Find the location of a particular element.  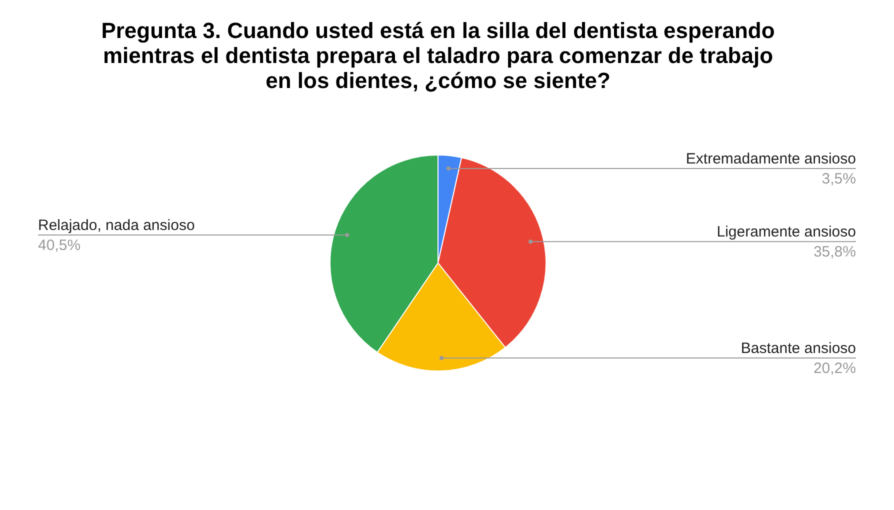

slice-label: Extremadamente ansioso is located at coordinates (771, 159).